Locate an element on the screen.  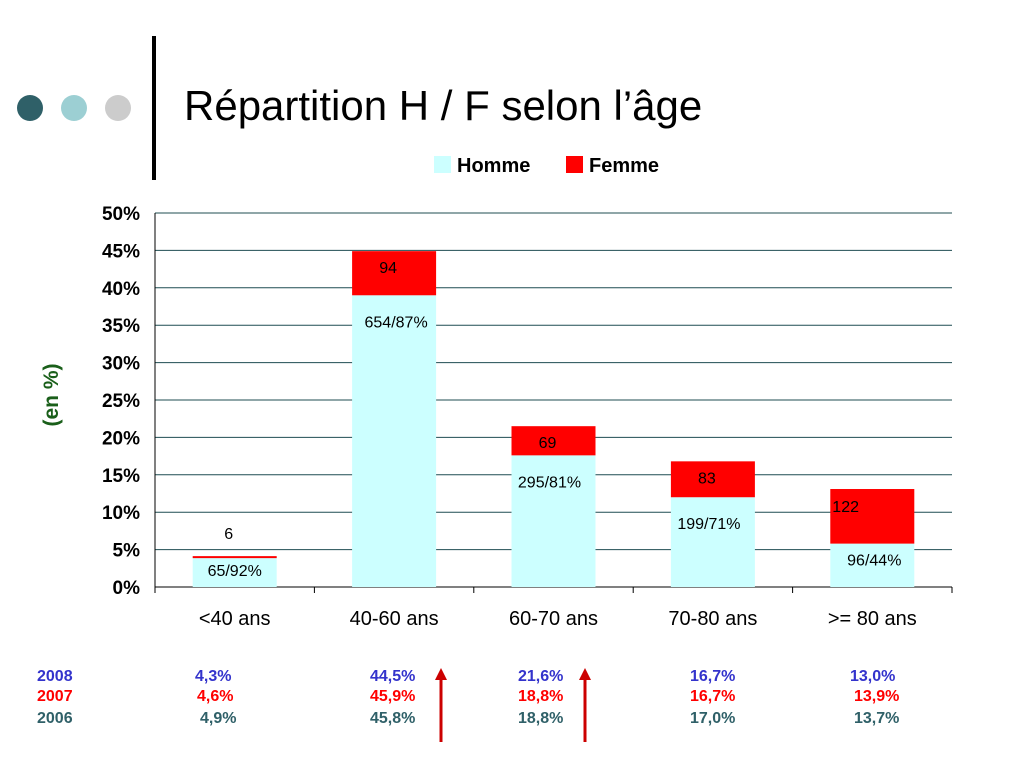
legend-swatch-femme is located at coordinates (574, 164).